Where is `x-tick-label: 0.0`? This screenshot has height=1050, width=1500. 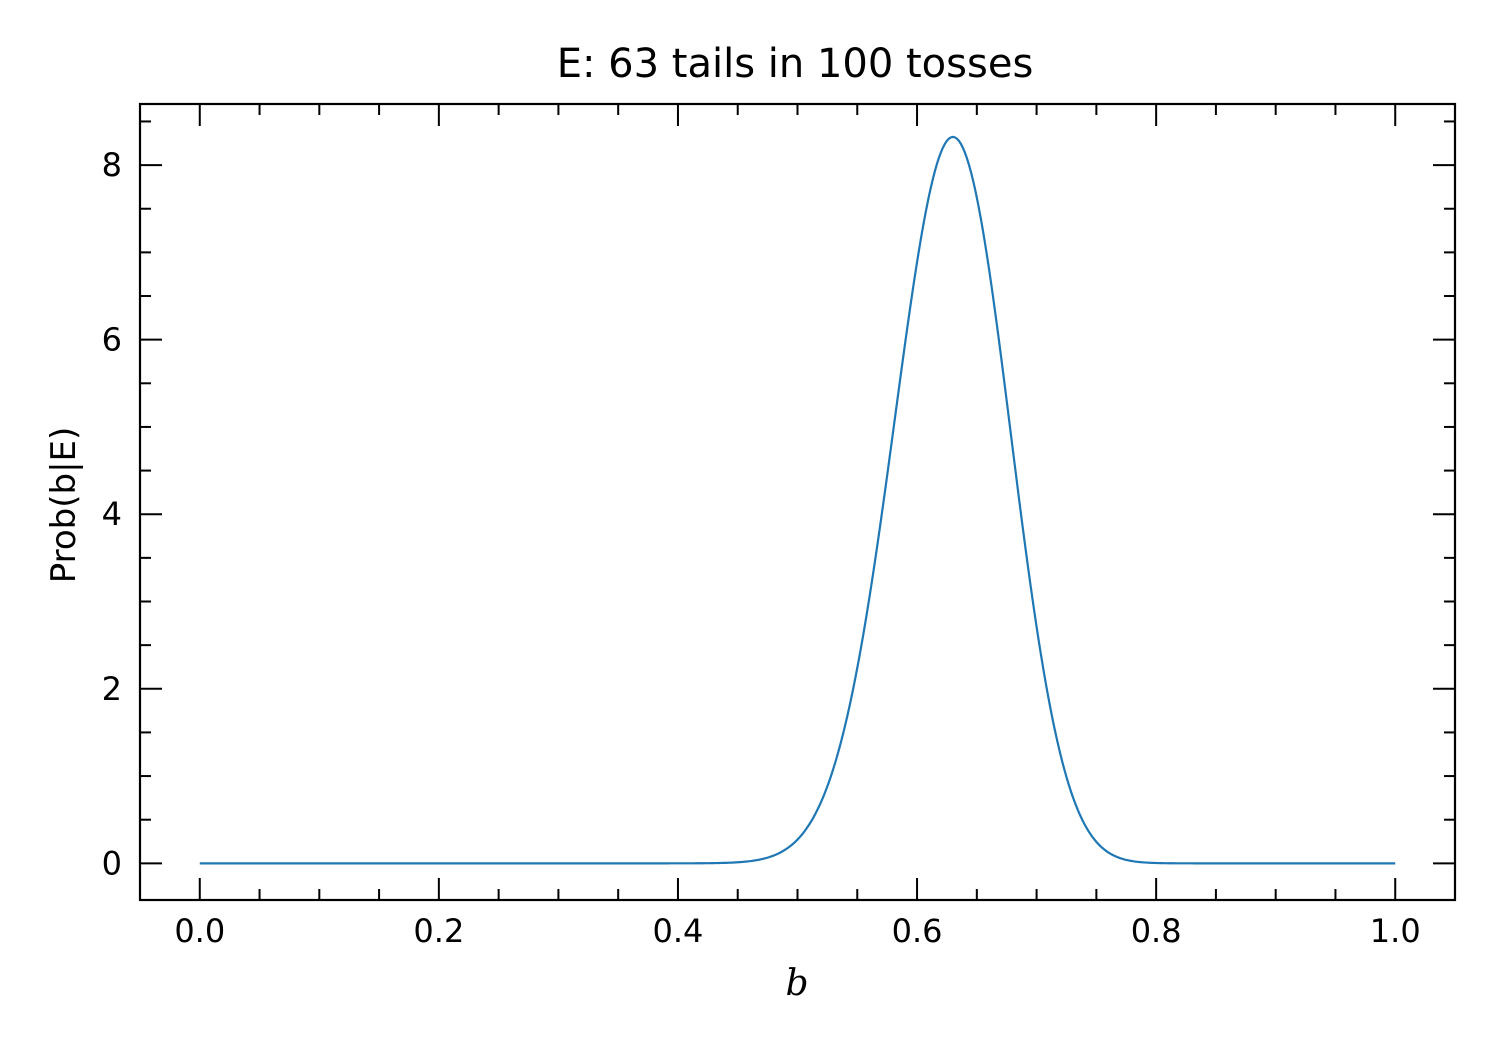
x-tick-label: 0.0 is located at coordinates (199, 931).